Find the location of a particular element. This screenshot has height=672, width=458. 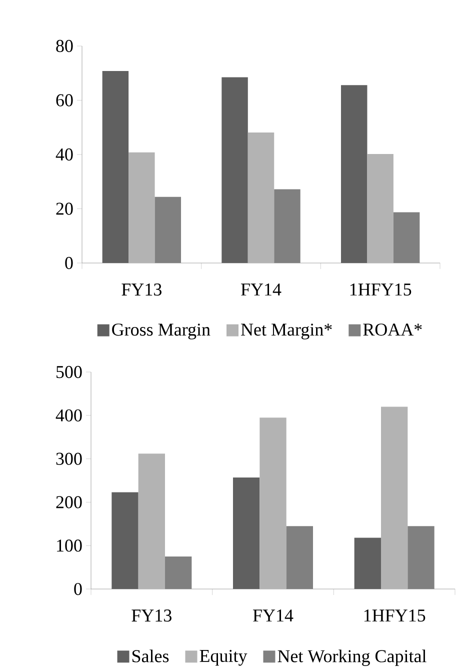

legend-label: ROAA* is located at coordinates (392, 330).